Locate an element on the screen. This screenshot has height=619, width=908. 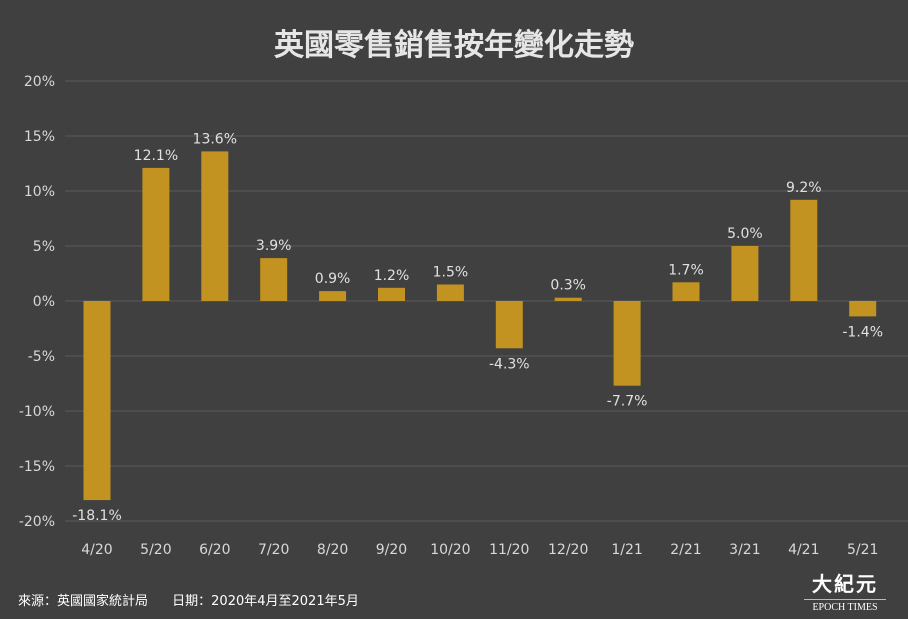
x-tick-label: 5/21 is located at coordinates (862, 550).